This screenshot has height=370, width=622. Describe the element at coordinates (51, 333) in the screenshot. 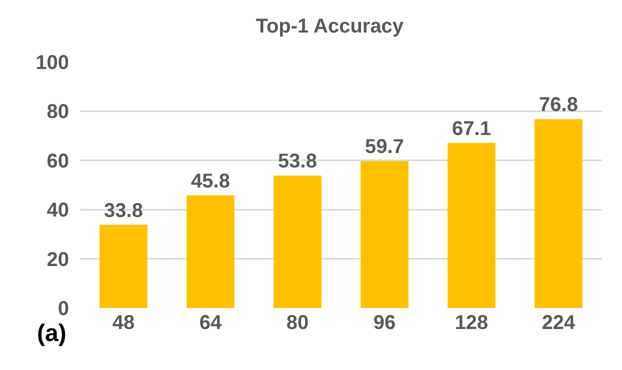

I see `text: (a)` at that location.